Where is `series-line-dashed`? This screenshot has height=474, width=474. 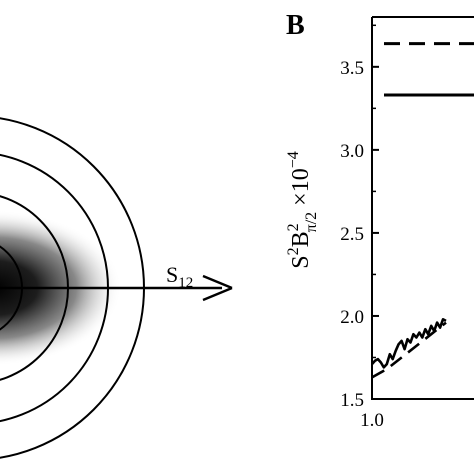 series-line-dashed is located at coordinates (409, 350).